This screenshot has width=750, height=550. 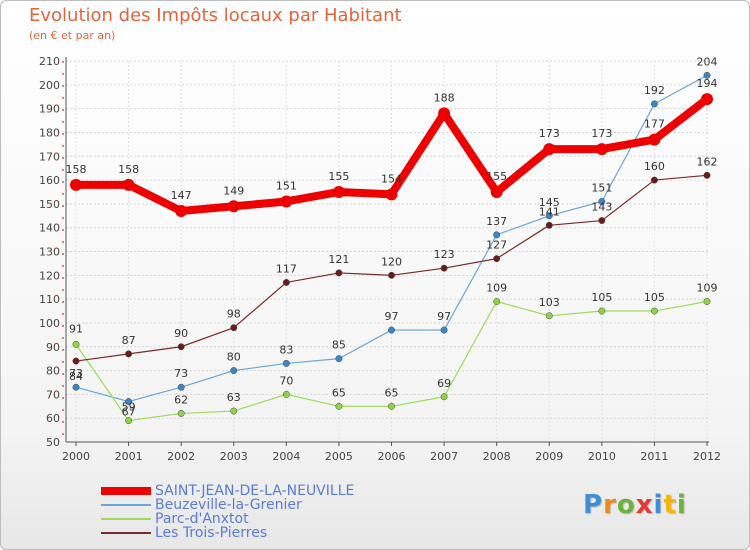 I want to click on y-tick-label: 160, so click(x=49, y=180).